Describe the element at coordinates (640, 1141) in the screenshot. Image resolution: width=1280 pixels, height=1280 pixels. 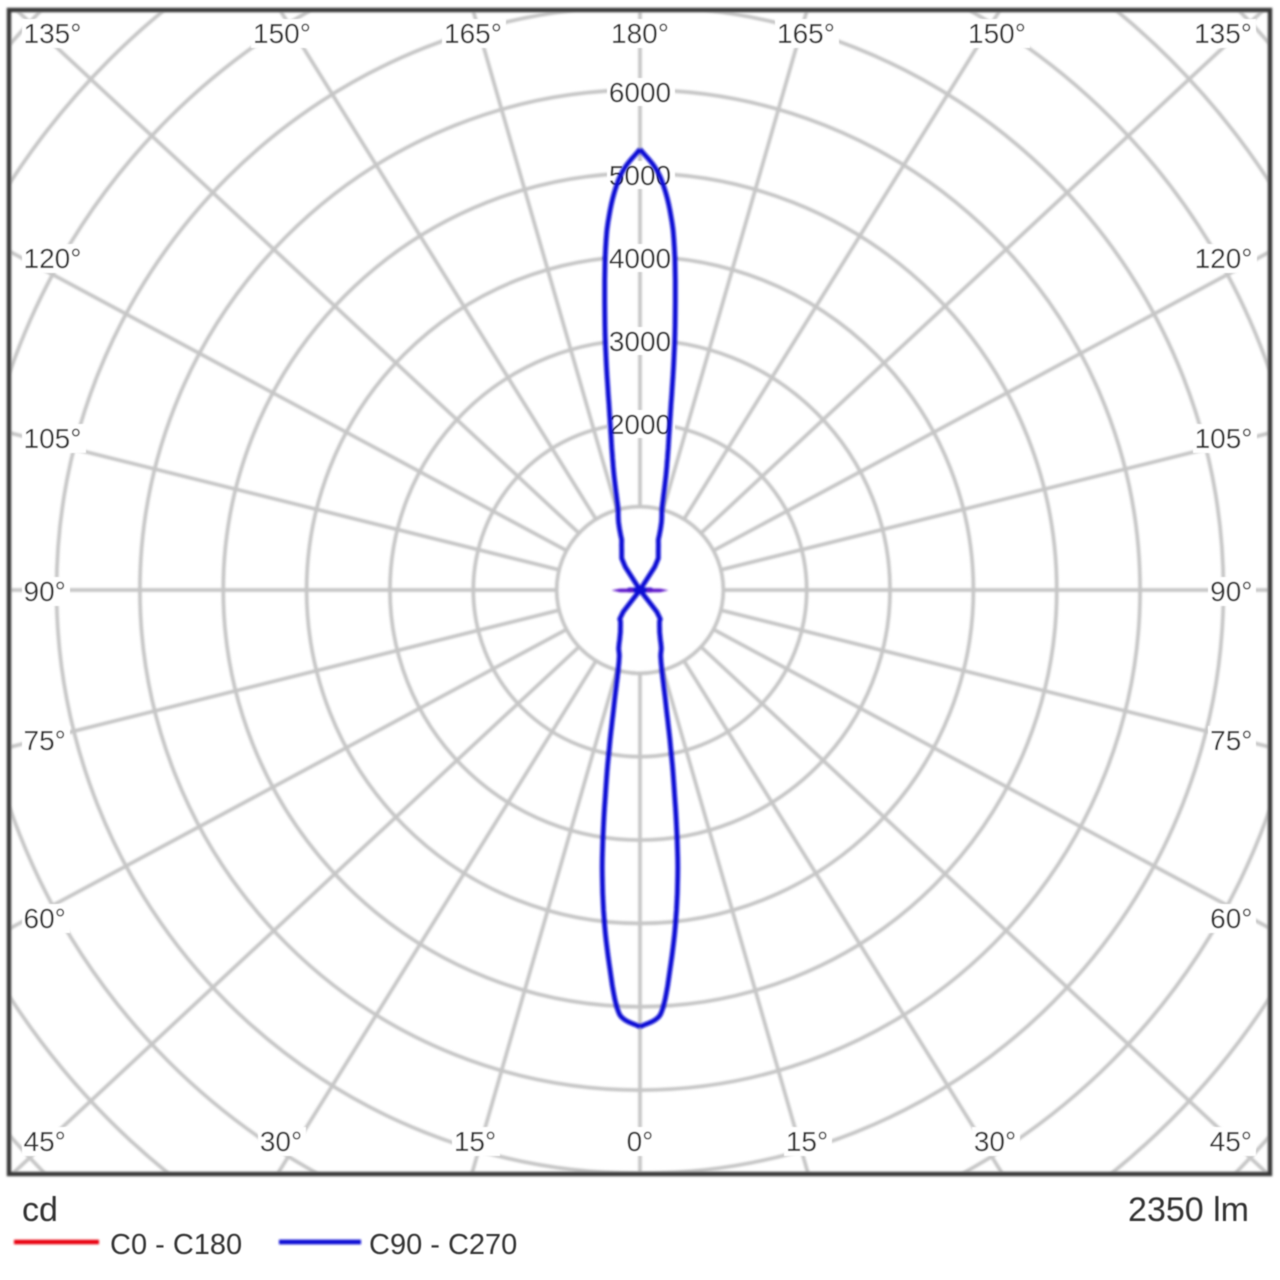
I see `svg-text: 0°` at that location.